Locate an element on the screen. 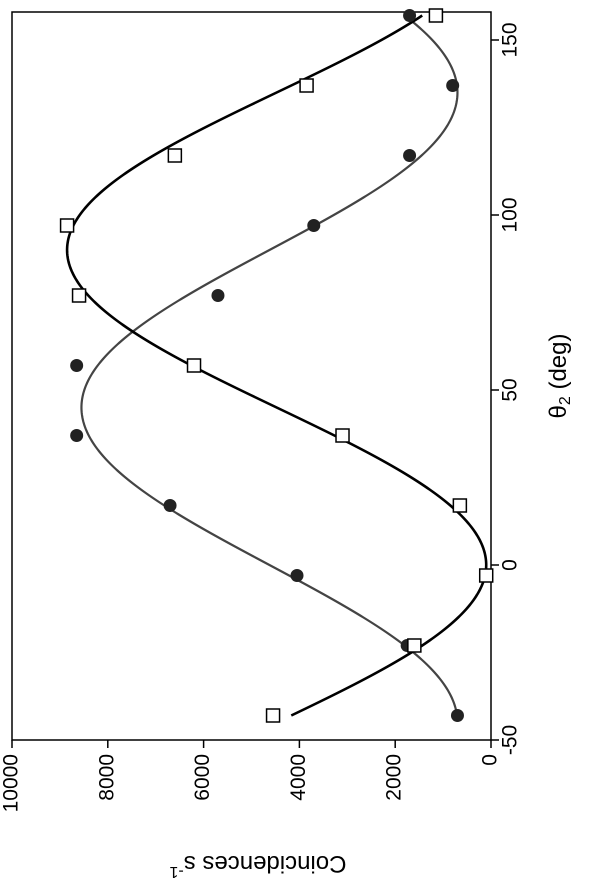 The width and height of the screenshot is (606, 889). y-axis-title-main: Coincidences s is located at coordinates (265, 863).